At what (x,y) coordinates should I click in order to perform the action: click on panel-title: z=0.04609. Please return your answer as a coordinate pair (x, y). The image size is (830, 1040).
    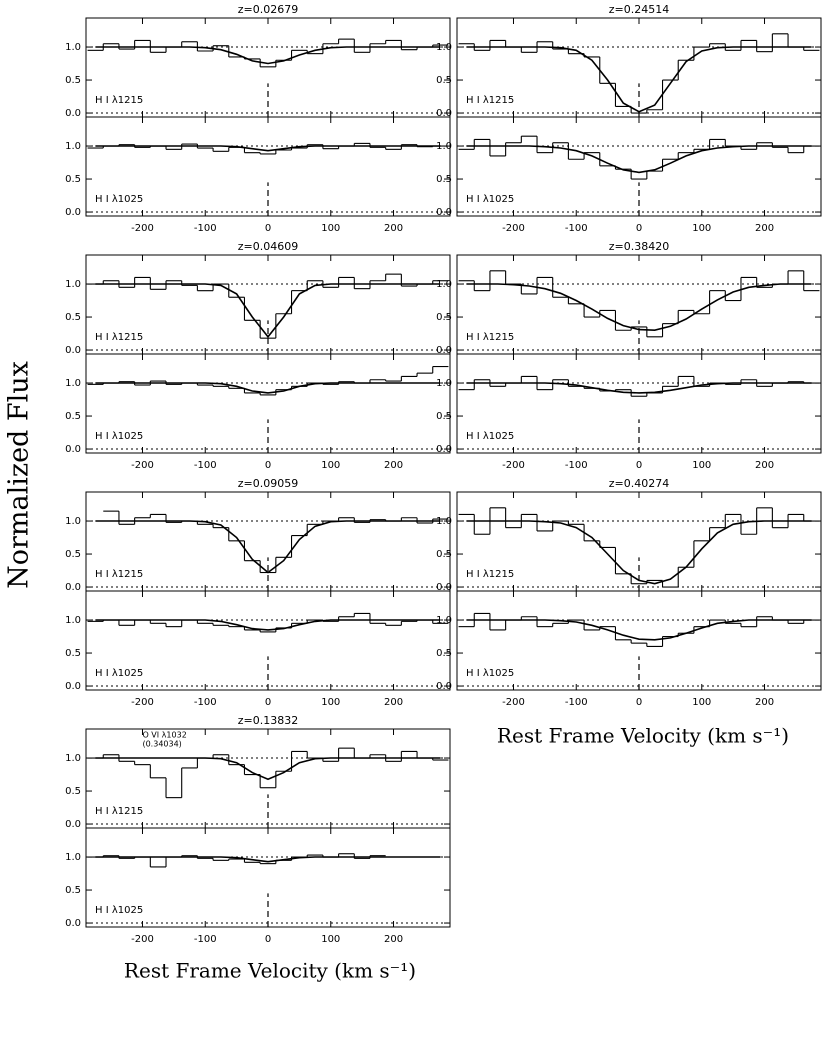
    Looking at the image, I should click on (268, 246).